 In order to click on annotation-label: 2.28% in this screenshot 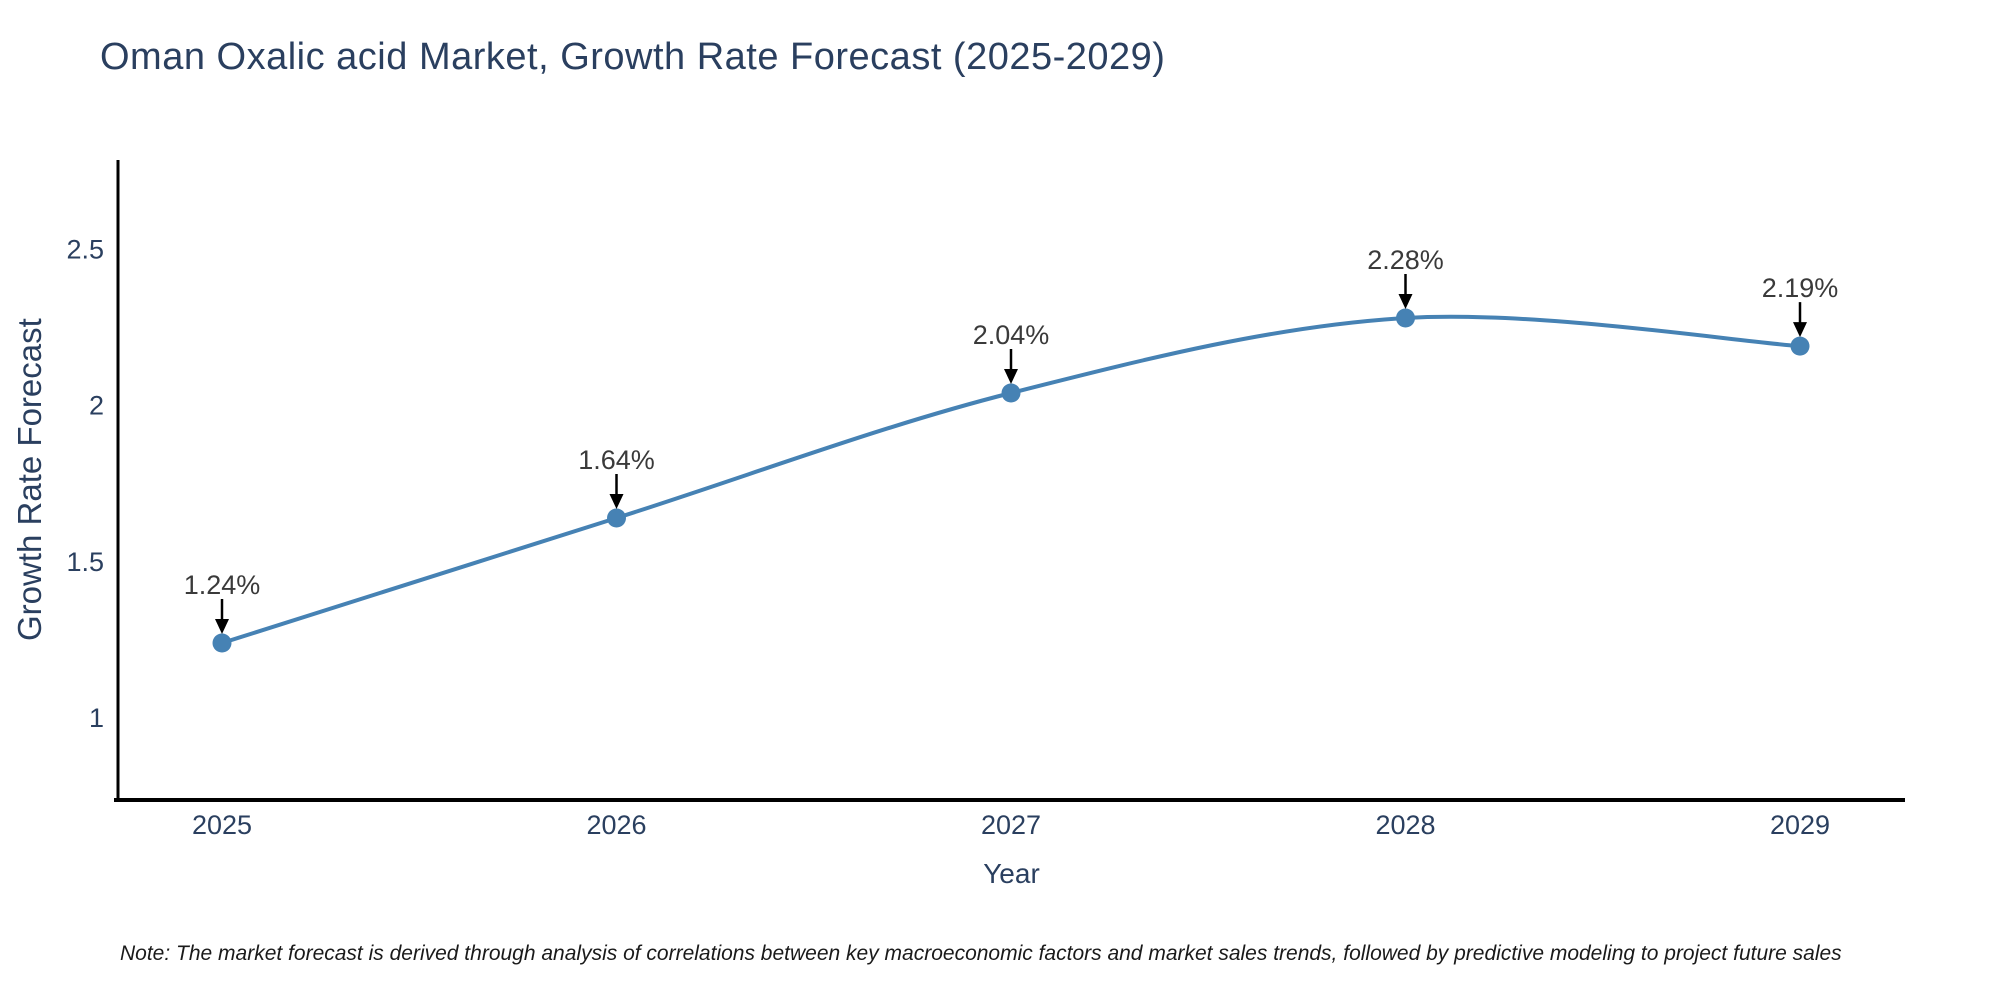, I will do `click(1405, 260)`.